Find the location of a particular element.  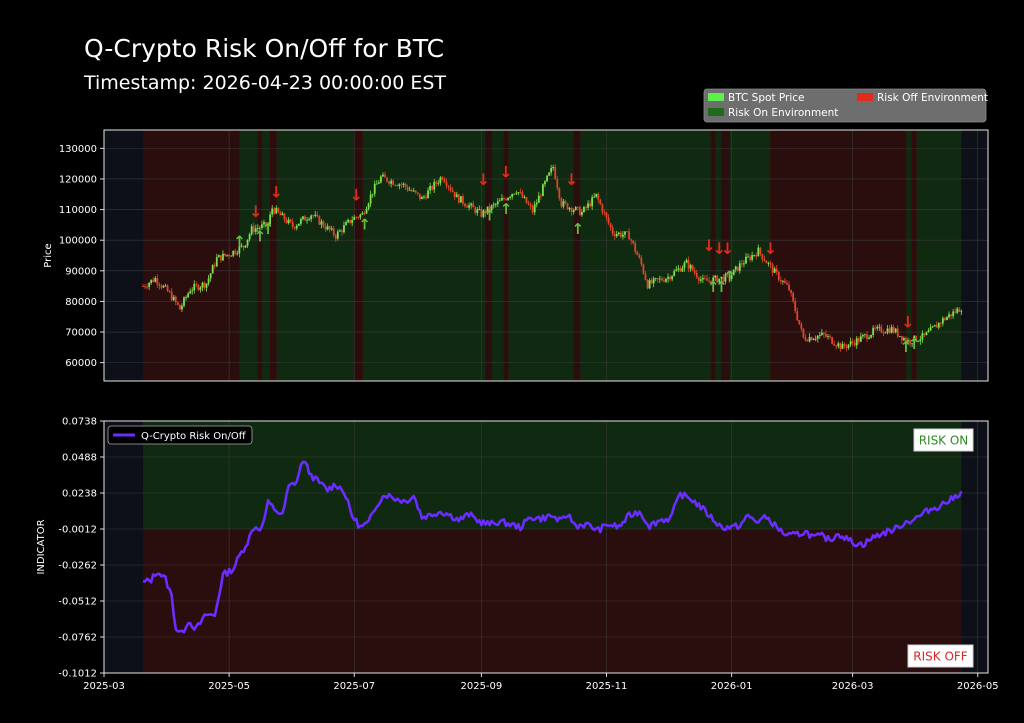

risk-on-signal-arrow: ↑ is located at coordinates (578, 229).